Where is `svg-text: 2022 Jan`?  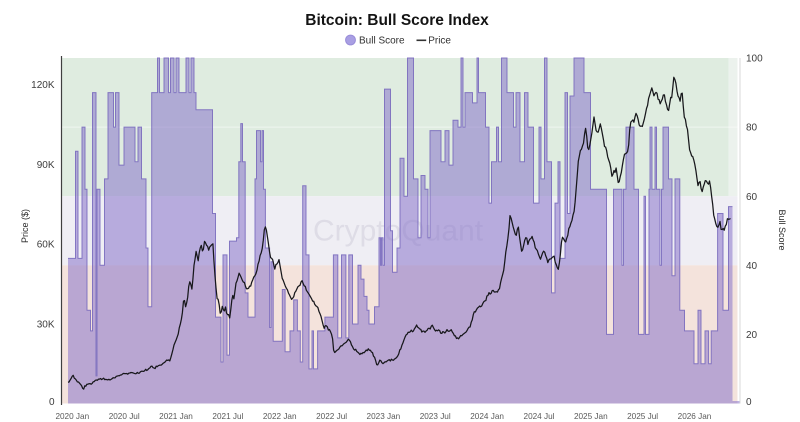
svg-text: 2022 Jan is located at coordinates (280, 416).